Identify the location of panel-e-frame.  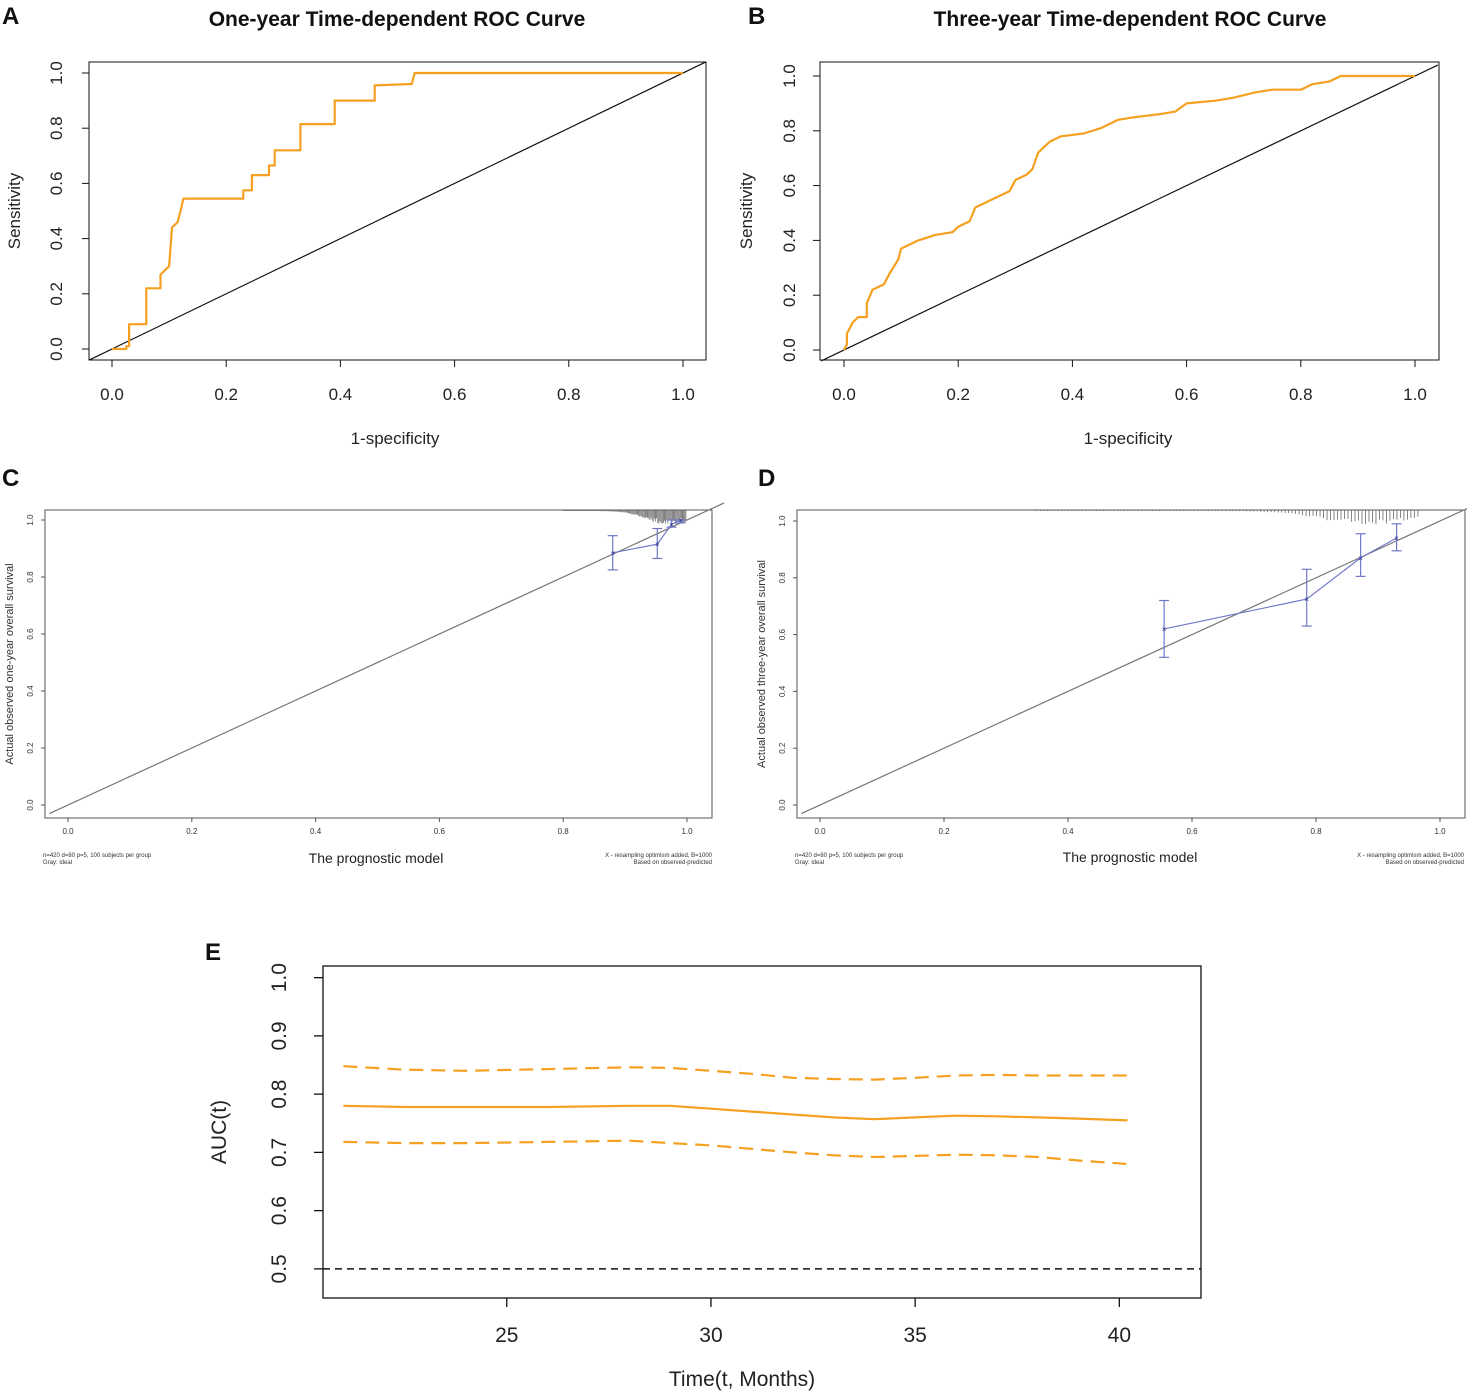
(762, 1132).